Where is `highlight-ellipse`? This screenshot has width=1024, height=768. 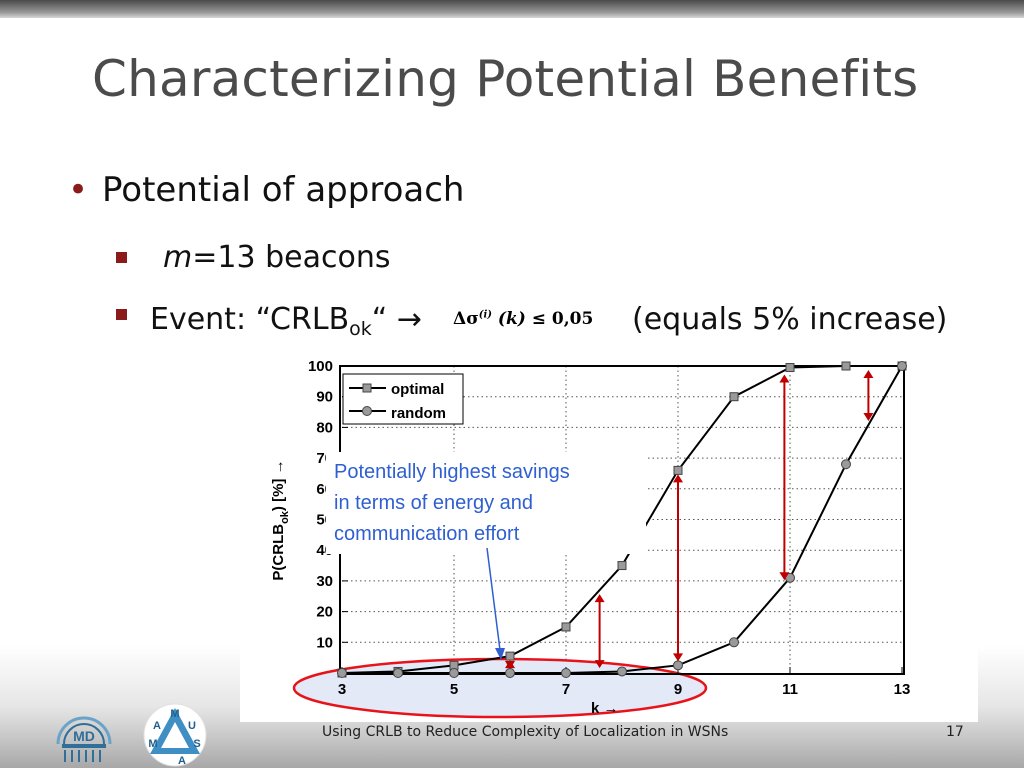 highlight-ellipse is located at coordinates (500, 688).